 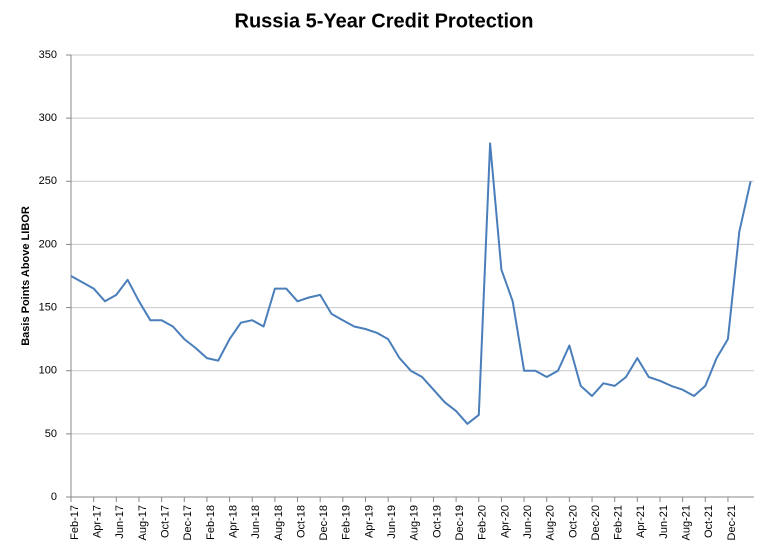 What do you see at coordinates (51, 434) in the screenshot?
I see `y-tick-label: 50` at bounding box center [51, 434].